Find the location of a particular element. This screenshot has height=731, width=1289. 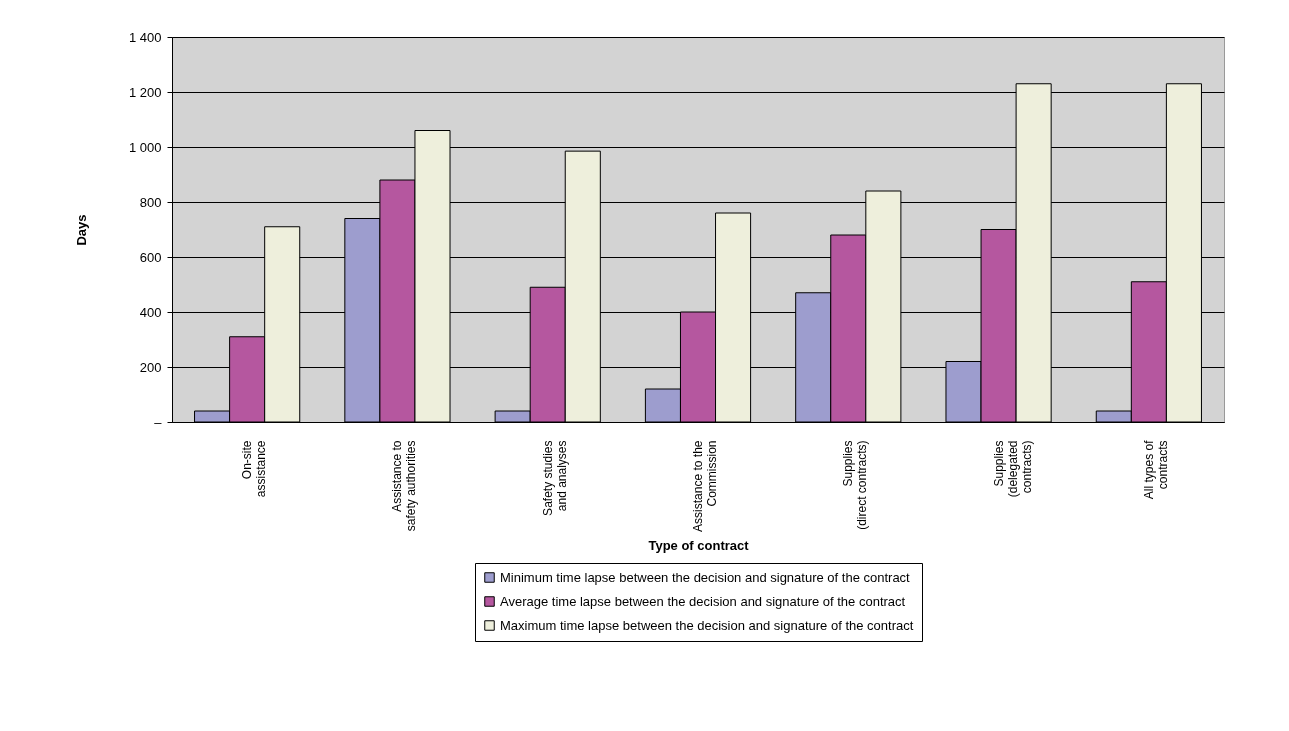

y-tick-label: 1 400 is located at coordinates (145, 37).